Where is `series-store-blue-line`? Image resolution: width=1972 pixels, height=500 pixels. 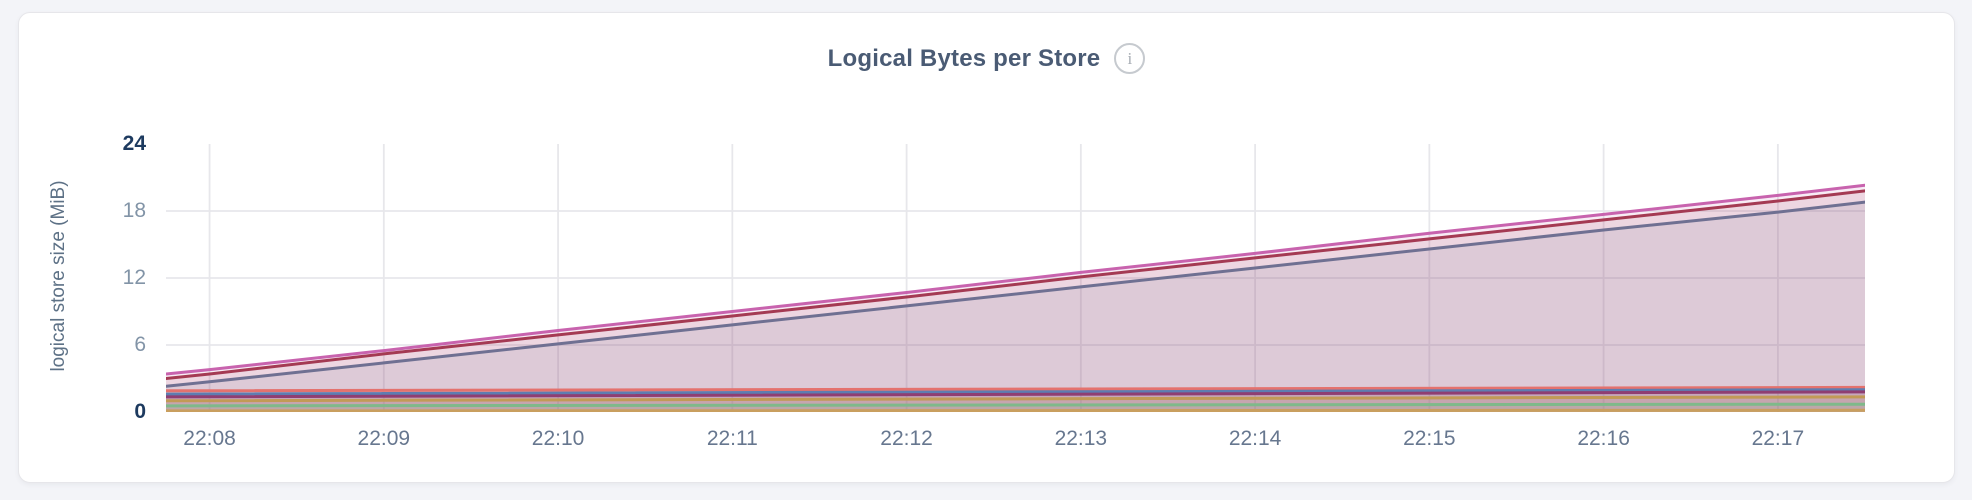
series-store-blue-line is located at coordinates (1015, 392).